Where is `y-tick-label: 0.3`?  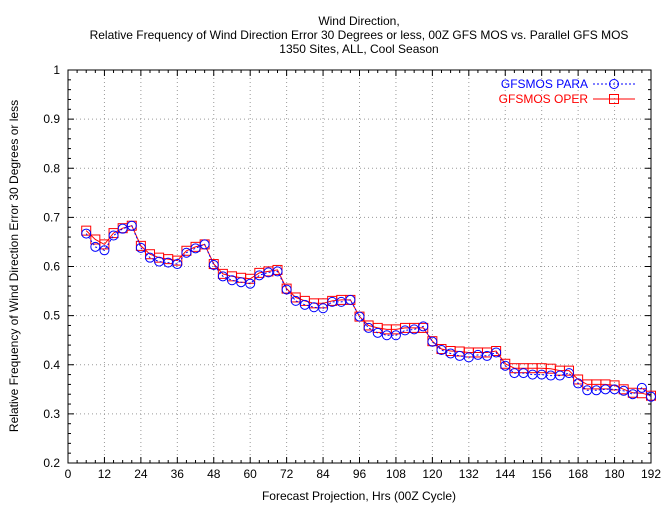 y-tick-label: 0.3 is located at coordinates (51, 414).